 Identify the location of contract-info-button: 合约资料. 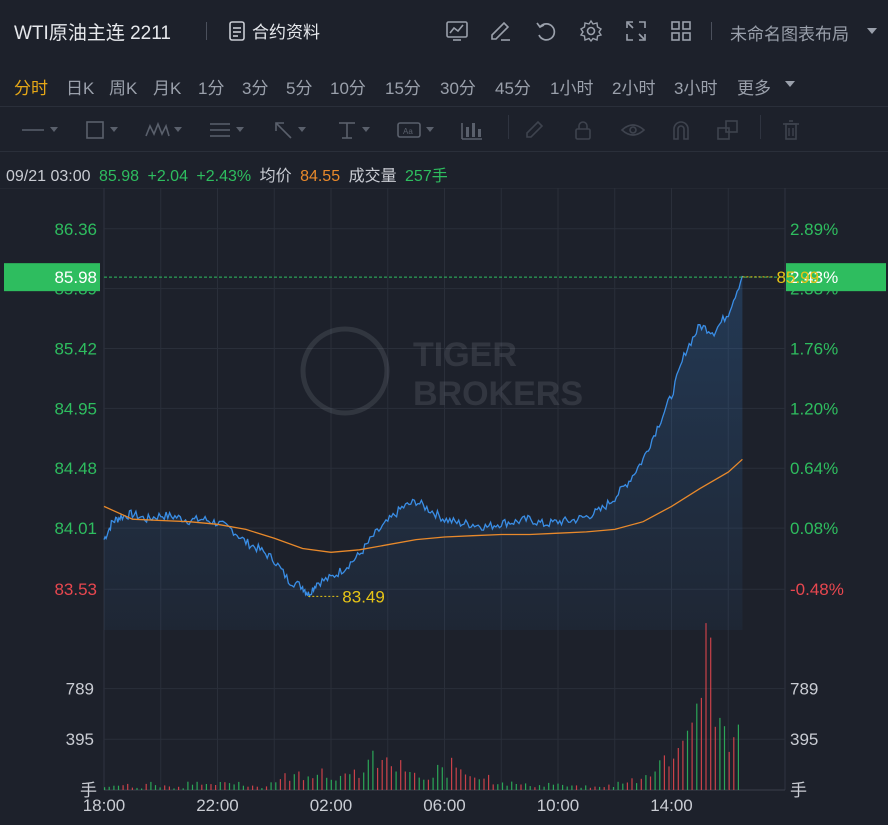
(274, 30).